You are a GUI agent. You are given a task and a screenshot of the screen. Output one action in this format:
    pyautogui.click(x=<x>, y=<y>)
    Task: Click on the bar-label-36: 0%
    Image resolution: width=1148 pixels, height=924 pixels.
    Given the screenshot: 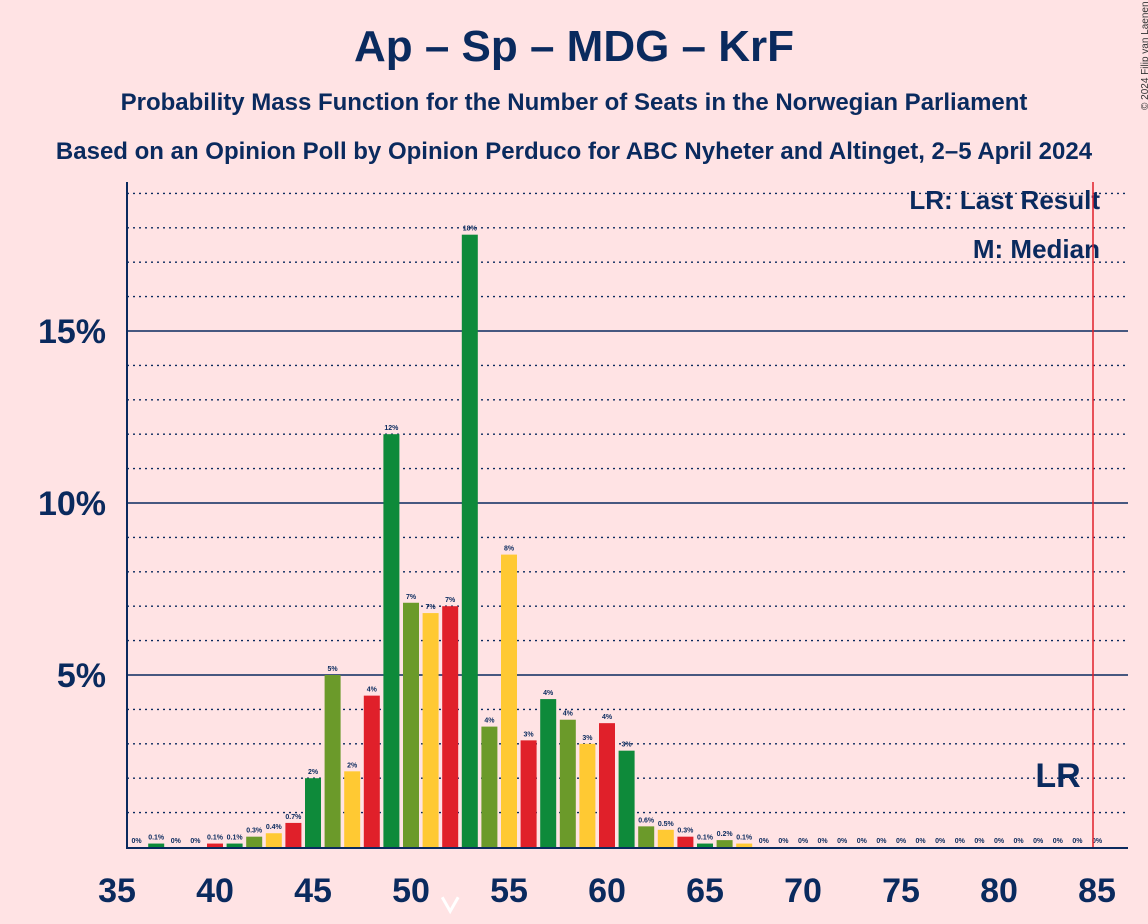 What is the action you would take?
    pyautogui.click(x=137, y=841)
    